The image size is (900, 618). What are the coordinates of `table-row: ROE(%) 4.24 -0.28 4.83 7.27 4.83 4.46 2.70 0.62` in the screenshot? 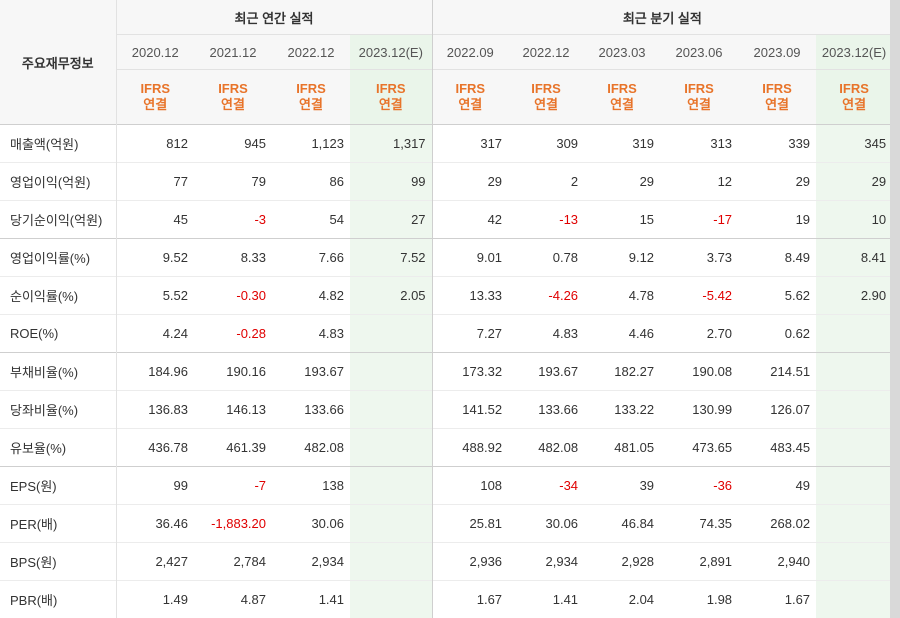 It's located at (445, 333).